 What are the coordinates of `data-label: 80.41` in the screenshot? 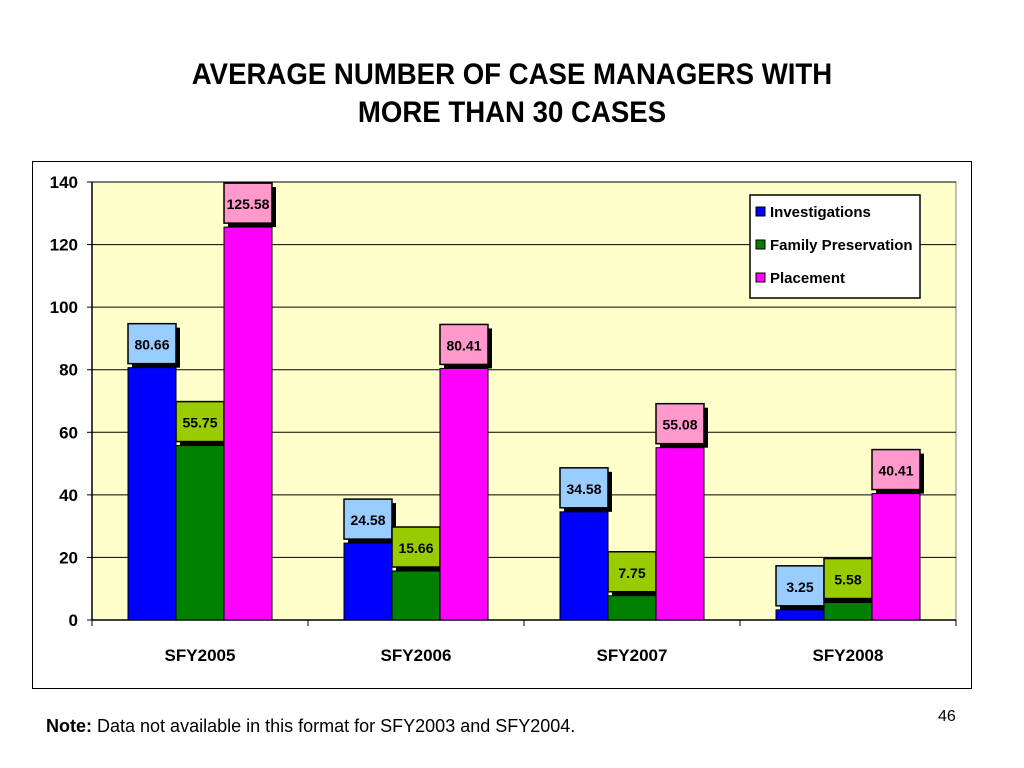 It's located at (463, 345).